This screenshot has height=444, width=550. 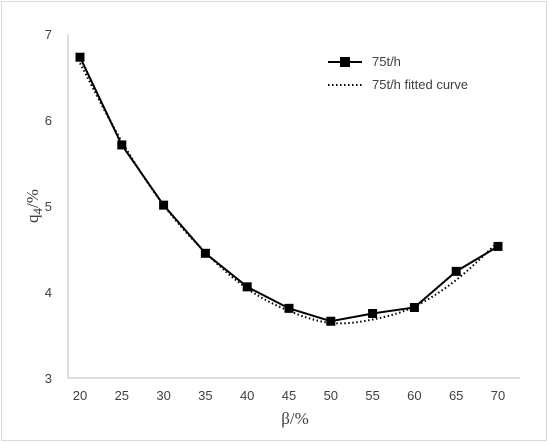 I want to click on y-axis-title: q4/%, so click(x=34, y=206).